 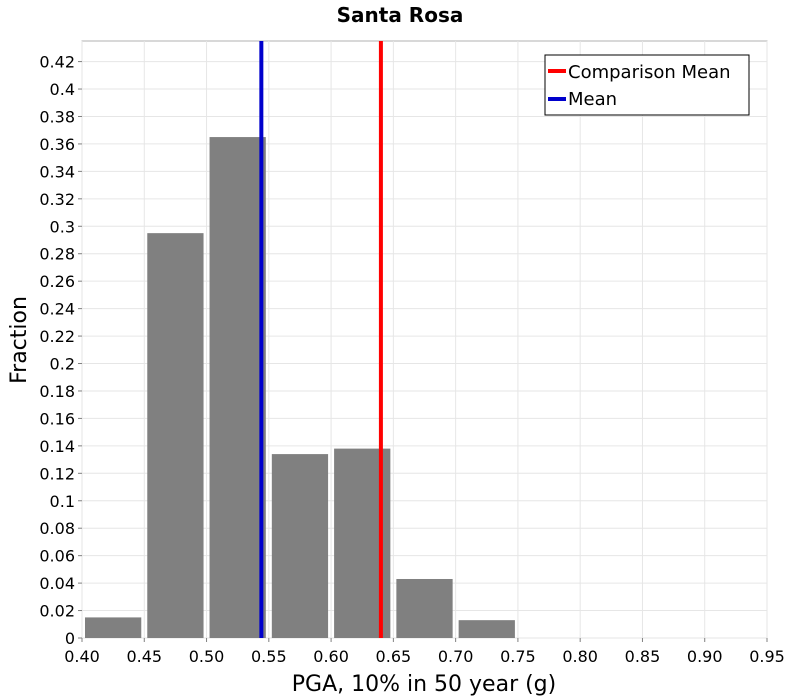 I want to click on y-tick-label: 0.4, so click(x=62, y=89).